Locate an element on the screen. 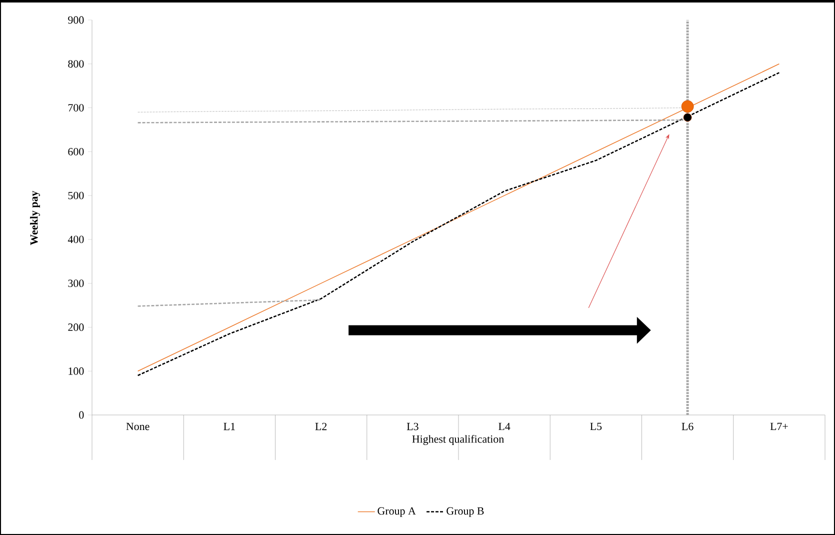  y-tick-label: 600 is located at coordinates (76, 152).